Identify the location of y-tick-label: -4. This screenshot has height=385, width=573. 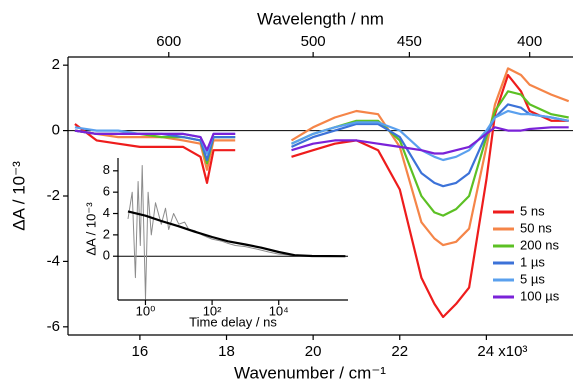
(53, 260).